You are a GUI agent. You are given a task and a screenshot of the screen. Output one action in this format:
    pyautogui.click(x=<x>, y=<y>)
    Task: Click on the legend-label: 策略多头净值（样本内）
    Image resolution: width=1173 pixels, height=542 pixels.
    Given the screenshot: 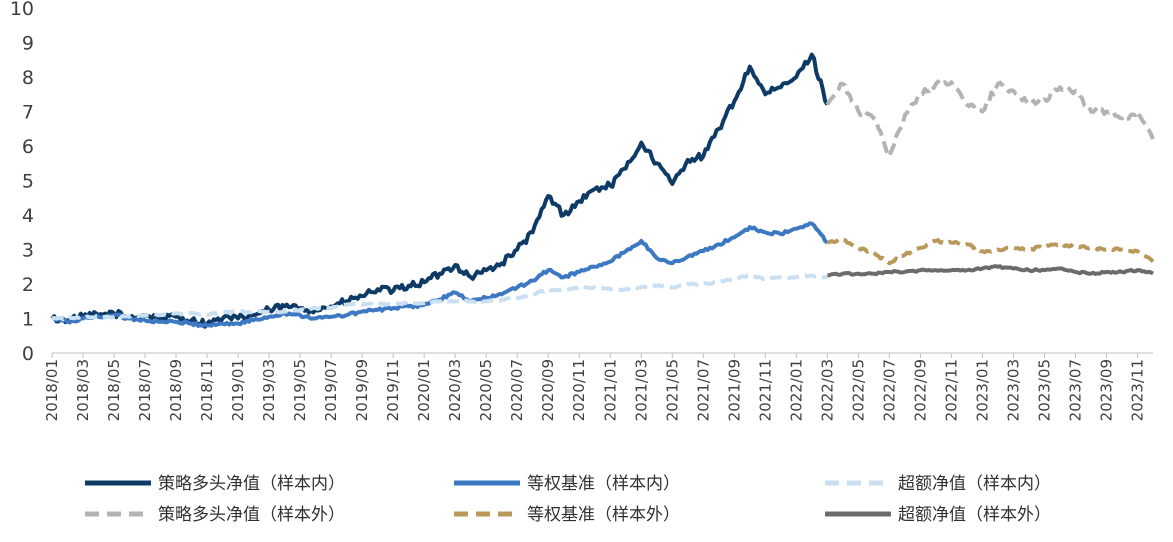 What is the action you would take?
    pyautogui.click(x=251, y=484)
    